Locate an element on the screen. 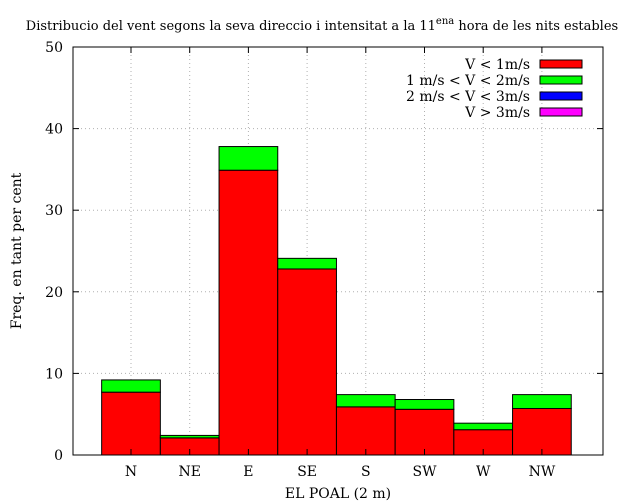 The height and width of the screenshot is (503, 630). legend-label: V < 1m/s is located at coordinates (497, 65).